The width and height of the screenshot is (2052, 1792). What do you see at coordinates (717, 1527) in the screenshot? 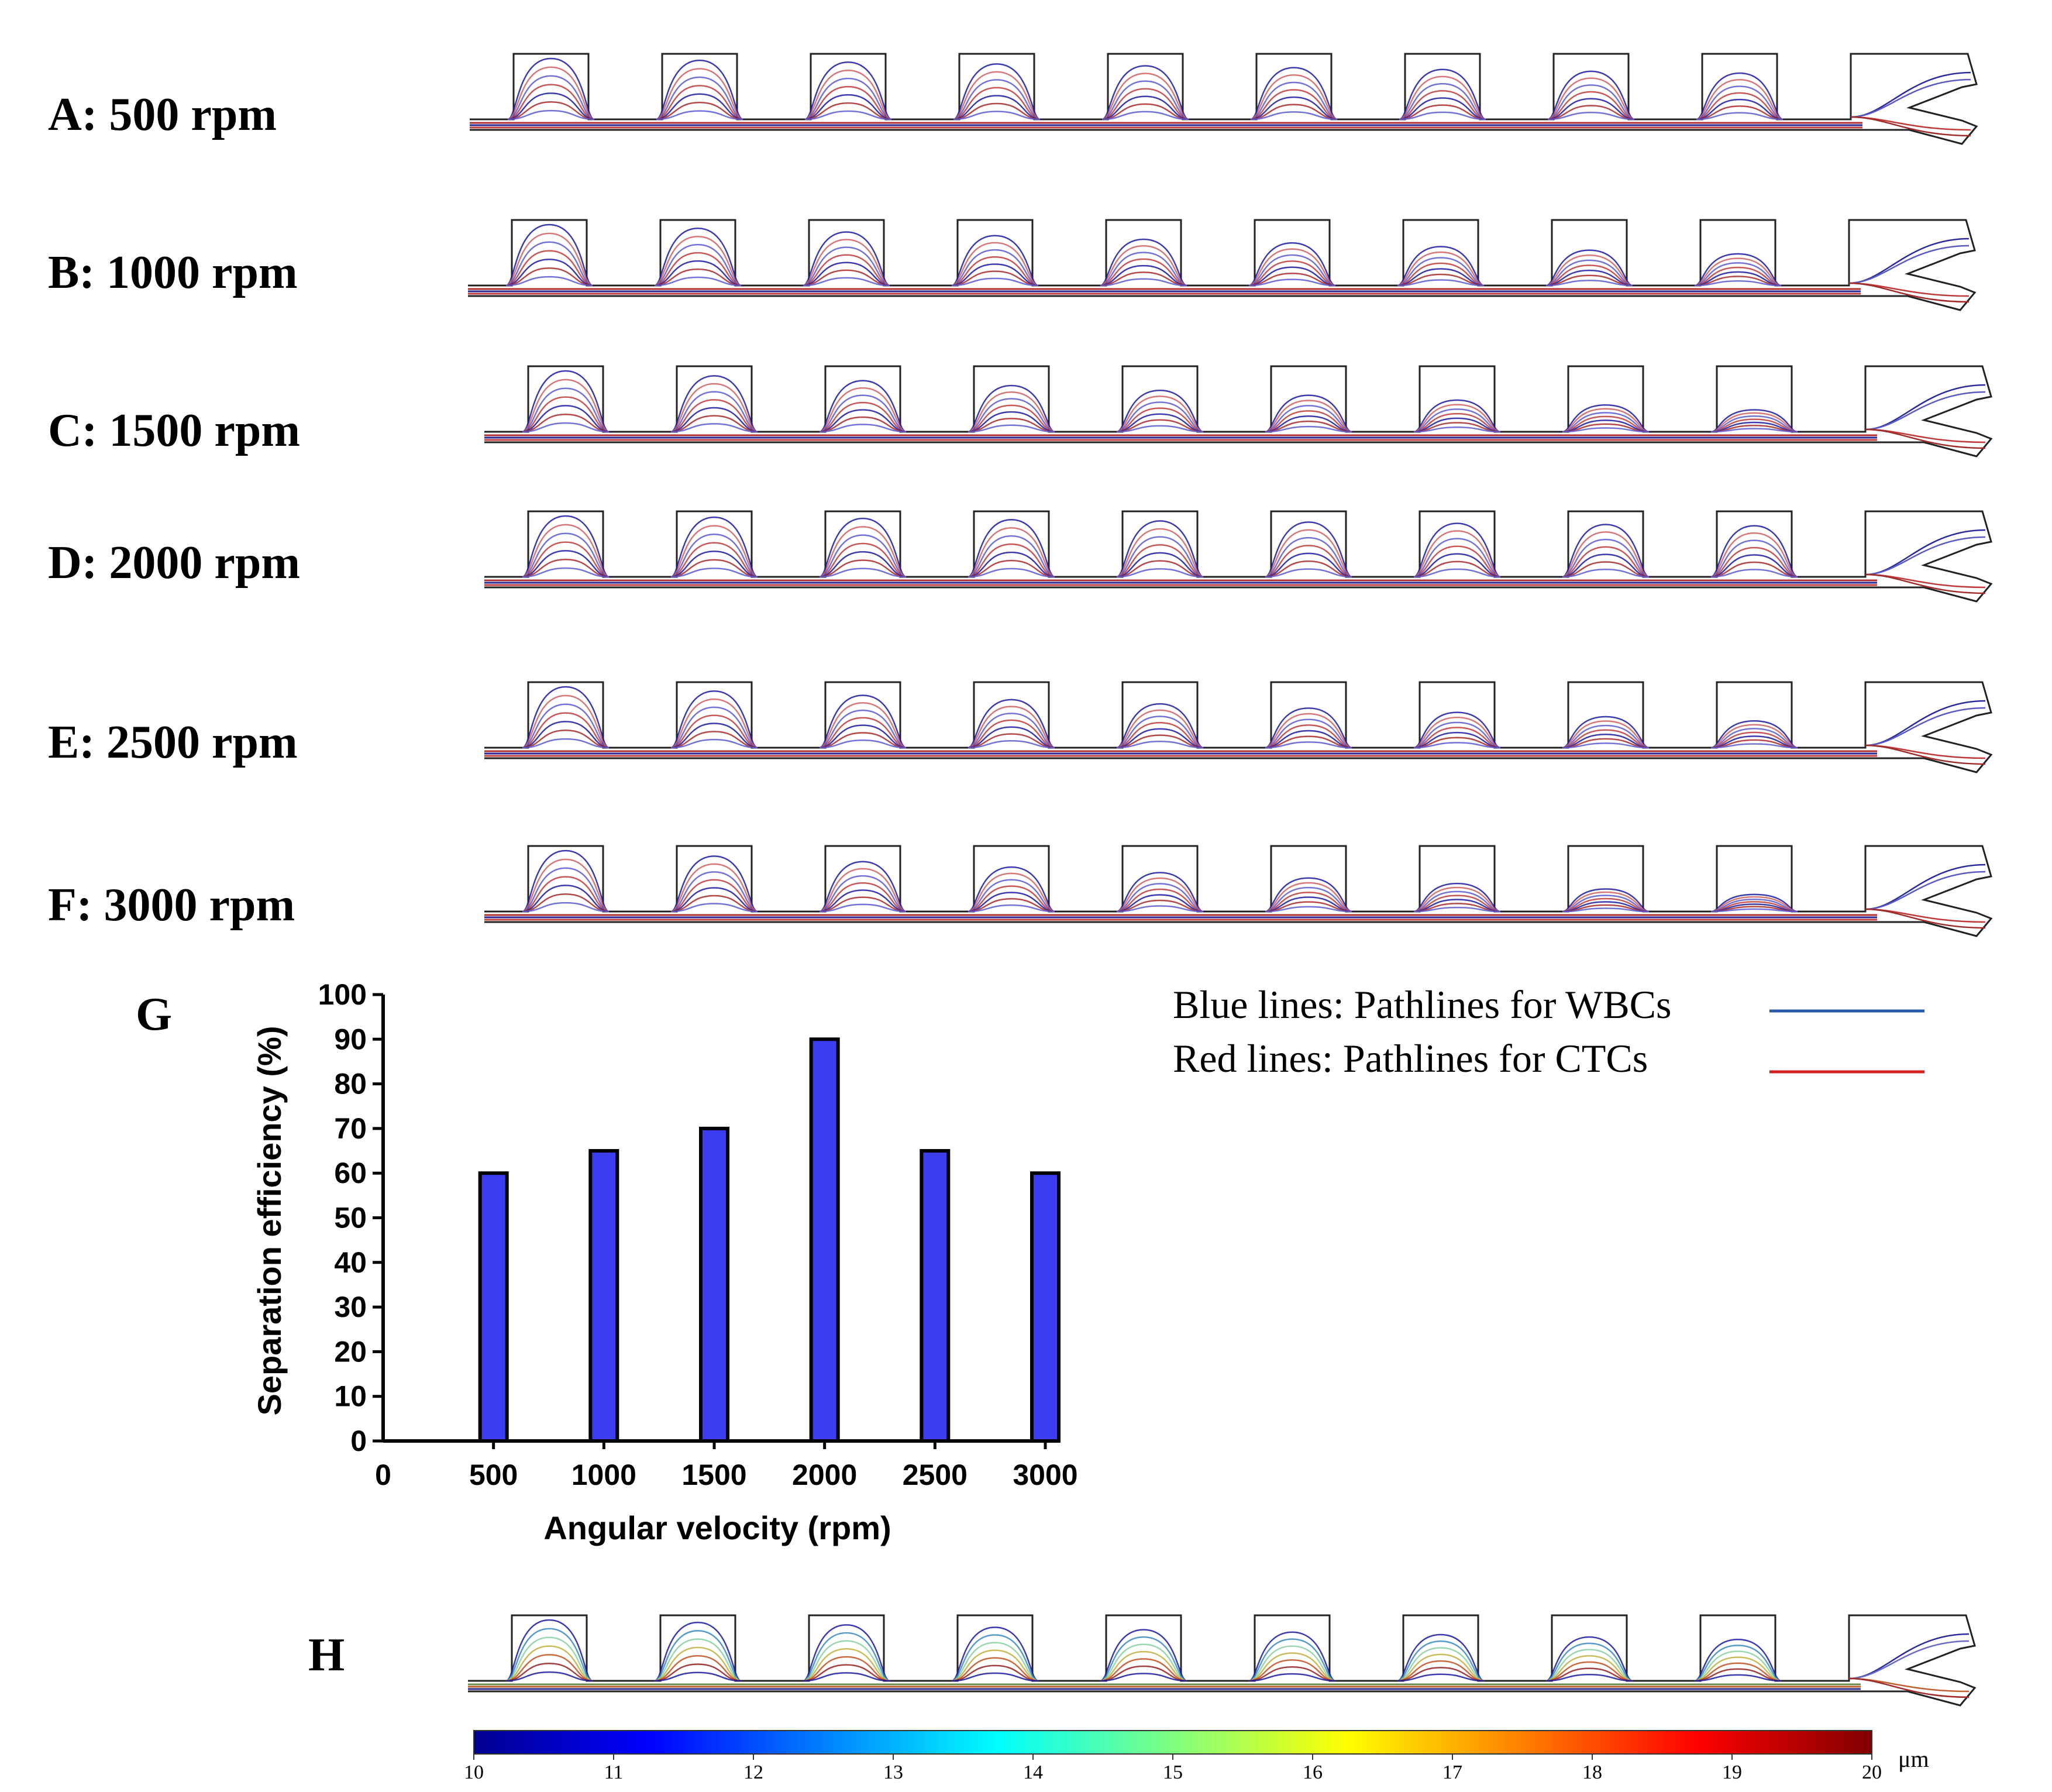
I see `x-axis-title: Angular velocity (rpm)` at bounding box center [717, 1527].